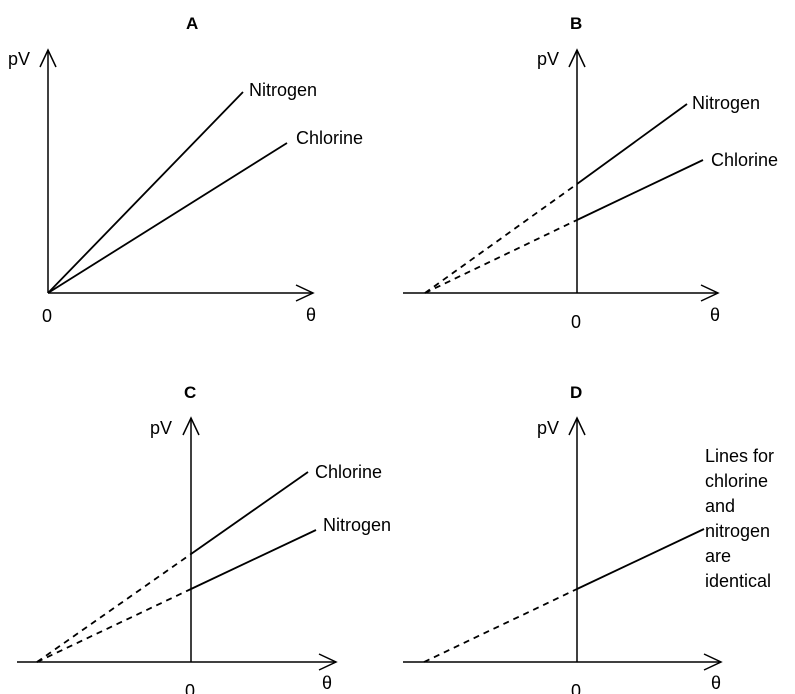 This screenshot has width=795, height=694. Describe the element at coordinates (348, 472) in the screenshot. I see `panel-c-chlorine-label: Chlorine` at that location.